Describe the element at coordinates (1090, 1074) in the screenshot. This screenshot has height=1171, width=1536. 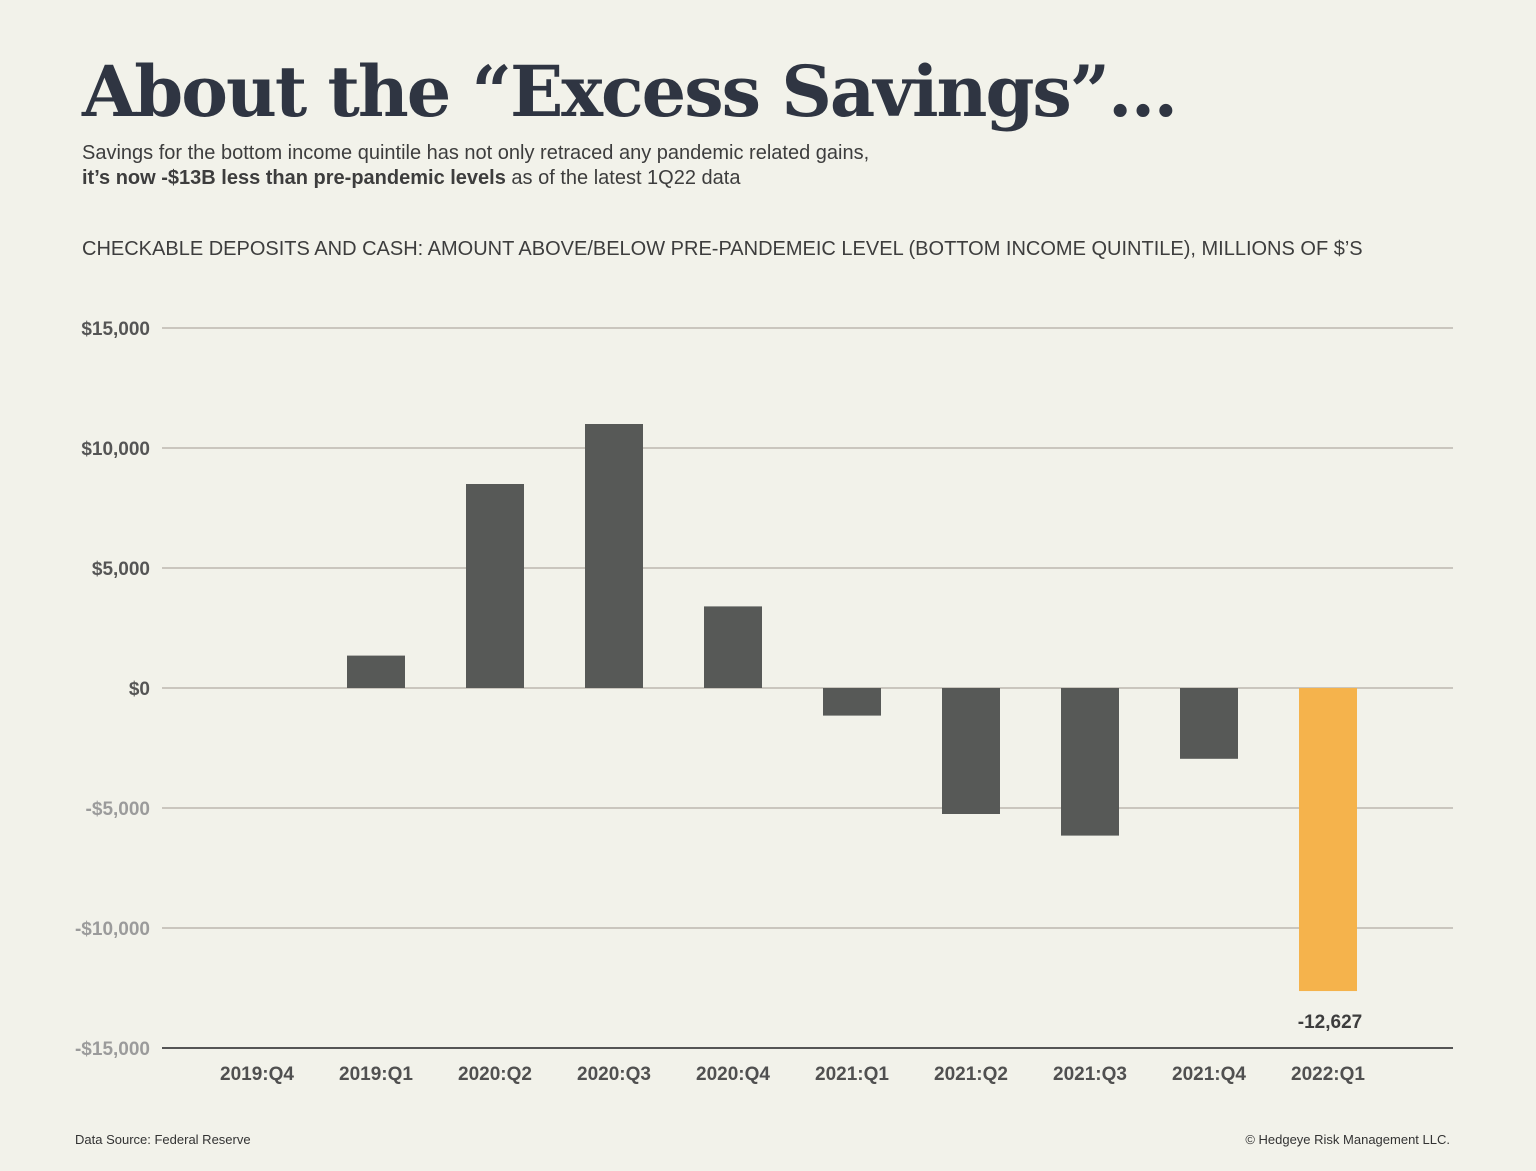
I see `x-tick-label: 2021:Q3` at that location.